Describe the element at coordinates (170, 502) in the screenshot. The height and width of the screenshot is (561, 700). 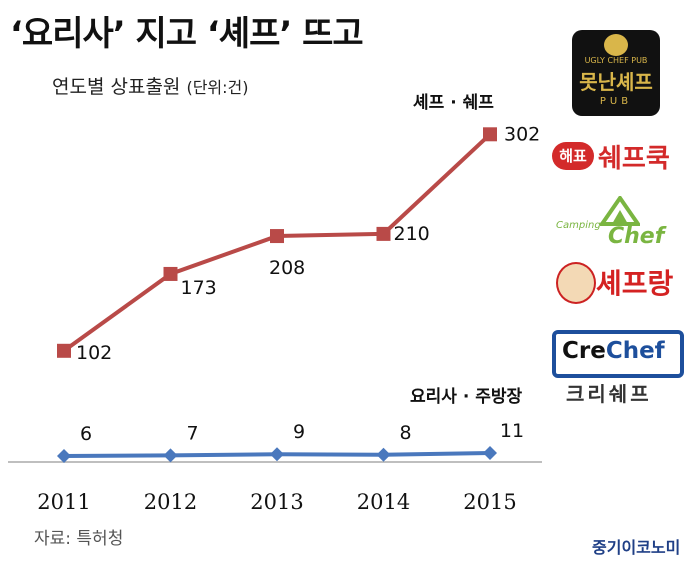
I see `x-tick-label: 2012` at that location.